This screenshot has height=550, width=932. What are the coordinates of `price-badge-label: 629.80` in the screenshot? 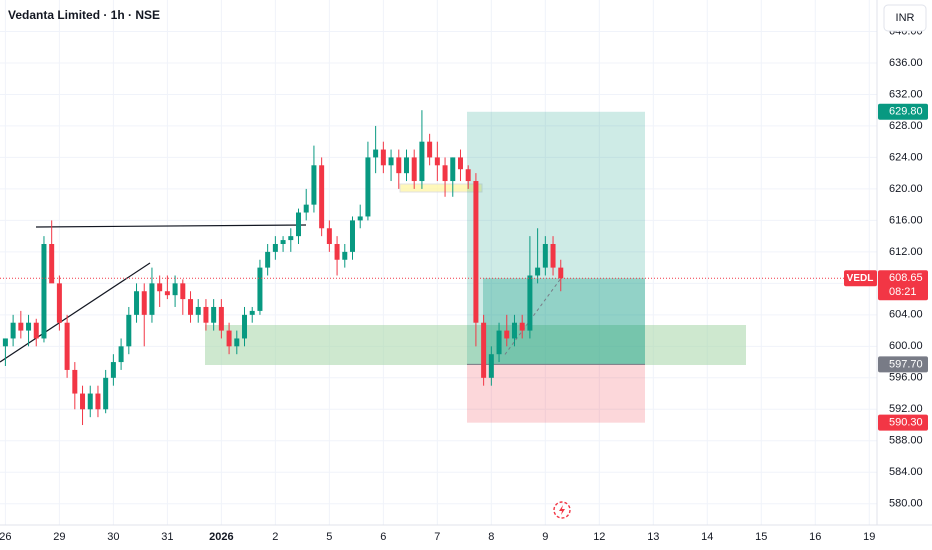 It's located at (906, 112).